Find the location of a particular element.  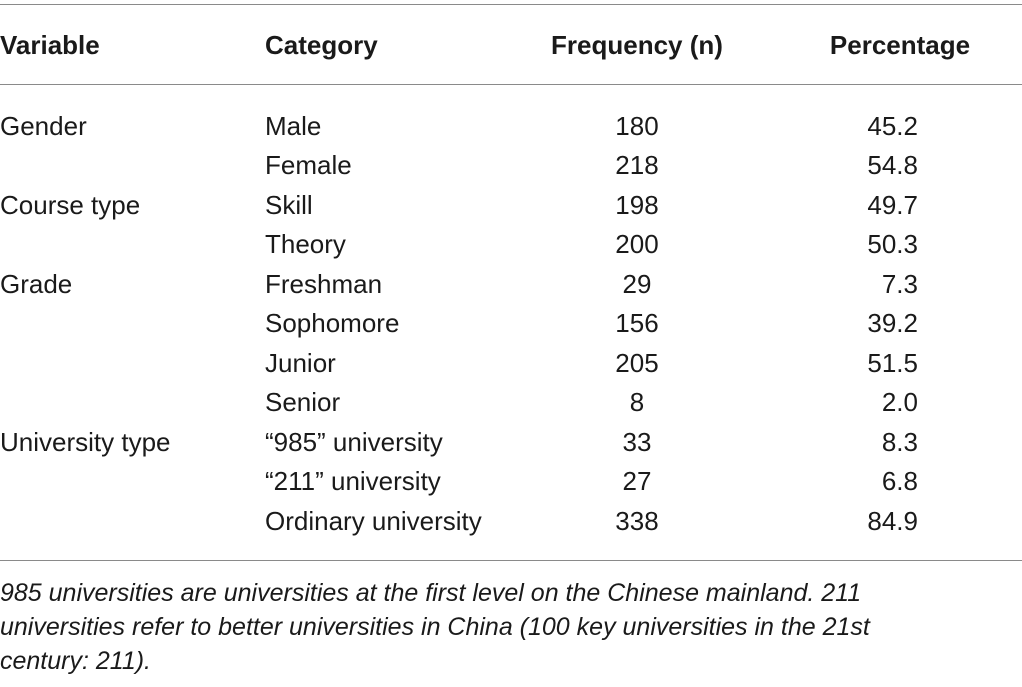

bottom-rule is located at coordinates (511, 560).